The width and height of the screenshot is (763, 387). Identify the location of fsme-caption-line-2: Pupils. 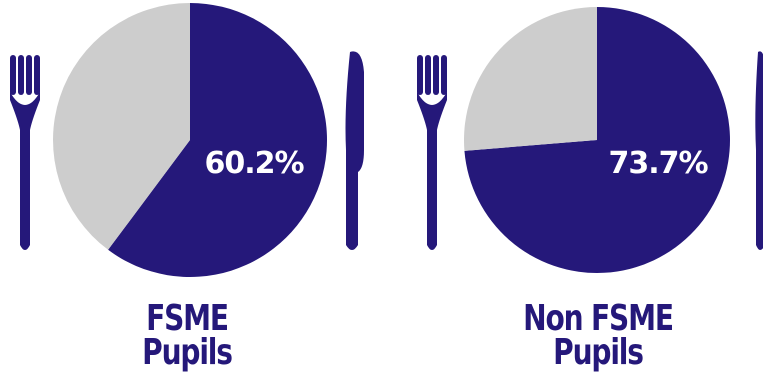
(187, 352).